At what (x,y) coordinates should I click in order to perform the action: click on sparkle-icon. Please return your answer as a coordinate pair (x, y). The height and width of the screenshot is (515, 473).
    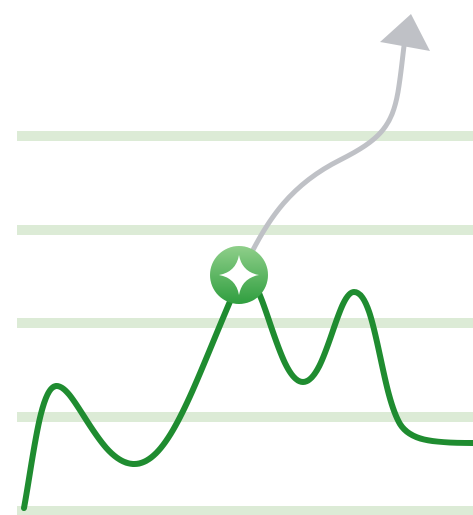
    Looking at the image, I should click on (239, 275).